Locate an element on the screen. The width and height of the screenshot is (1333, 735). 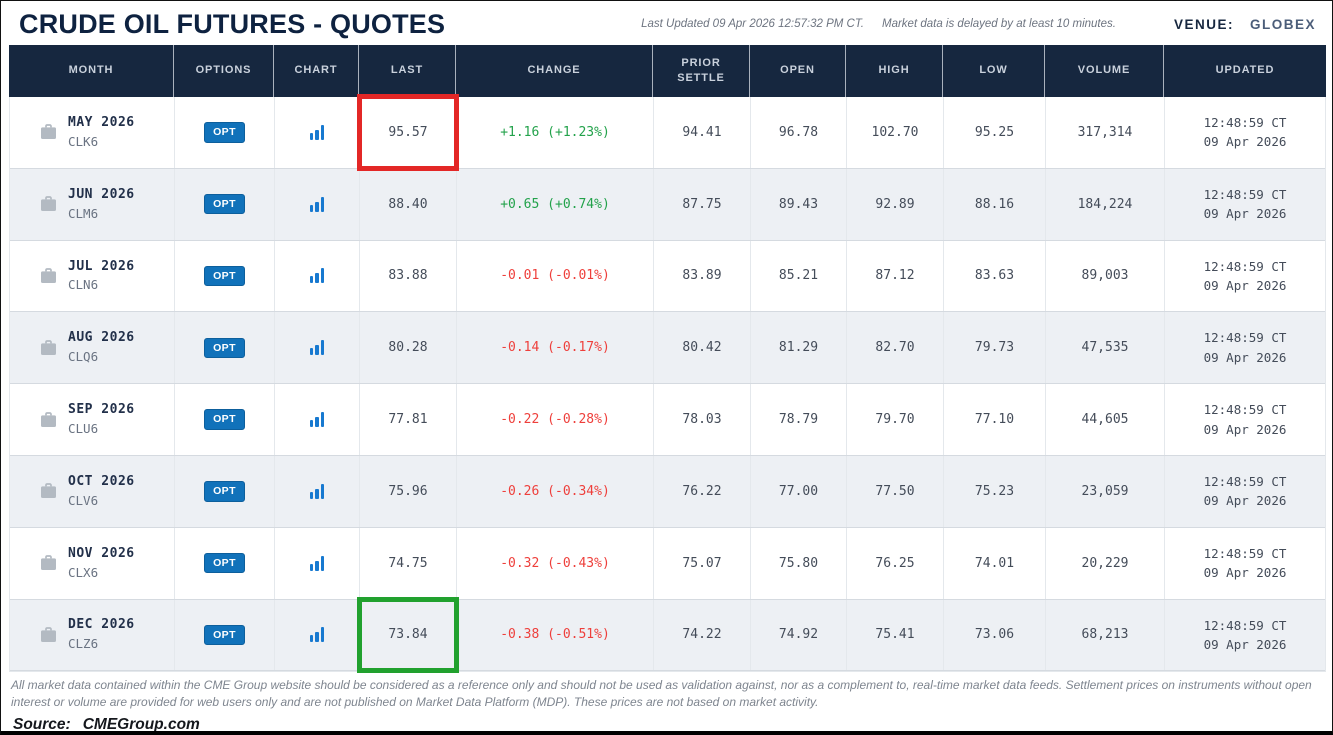
last-price: 88.40 is located at coordinates (408, 204).